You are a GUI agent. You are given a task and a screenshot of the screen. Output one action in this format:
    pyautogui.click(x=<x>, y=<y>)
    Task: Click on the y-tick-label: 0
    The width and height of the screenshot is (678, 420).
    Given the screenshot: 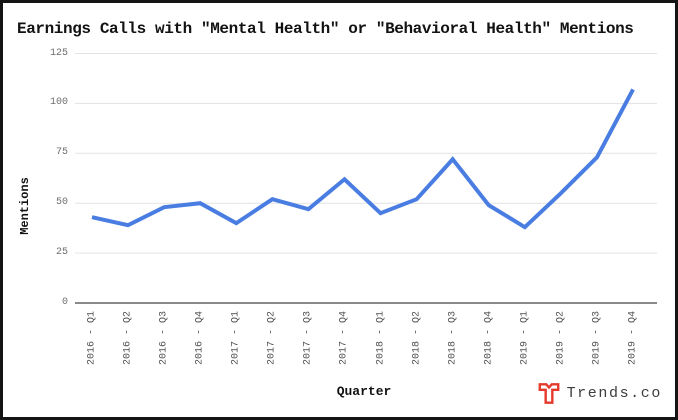 What is the action you would take?
    pyautogui.click(x=64, y=302)
    